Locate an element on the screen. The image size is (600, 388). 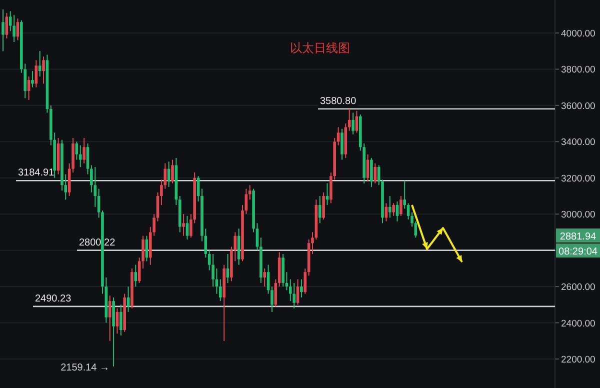
y-tick-label: 3800.00 is located at coordinates (578, 70).